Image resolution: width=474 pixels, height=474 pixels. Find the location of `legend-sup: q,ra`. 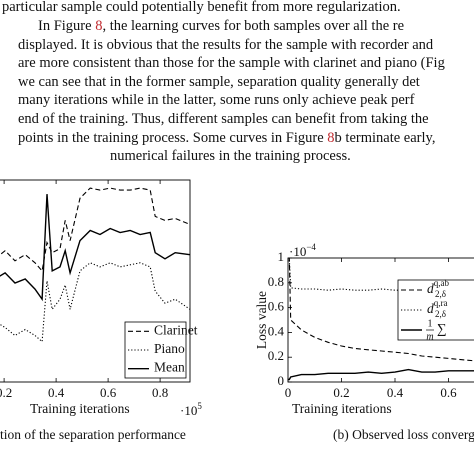

legend-sup: q,ra is located at coordinates (441, 303).